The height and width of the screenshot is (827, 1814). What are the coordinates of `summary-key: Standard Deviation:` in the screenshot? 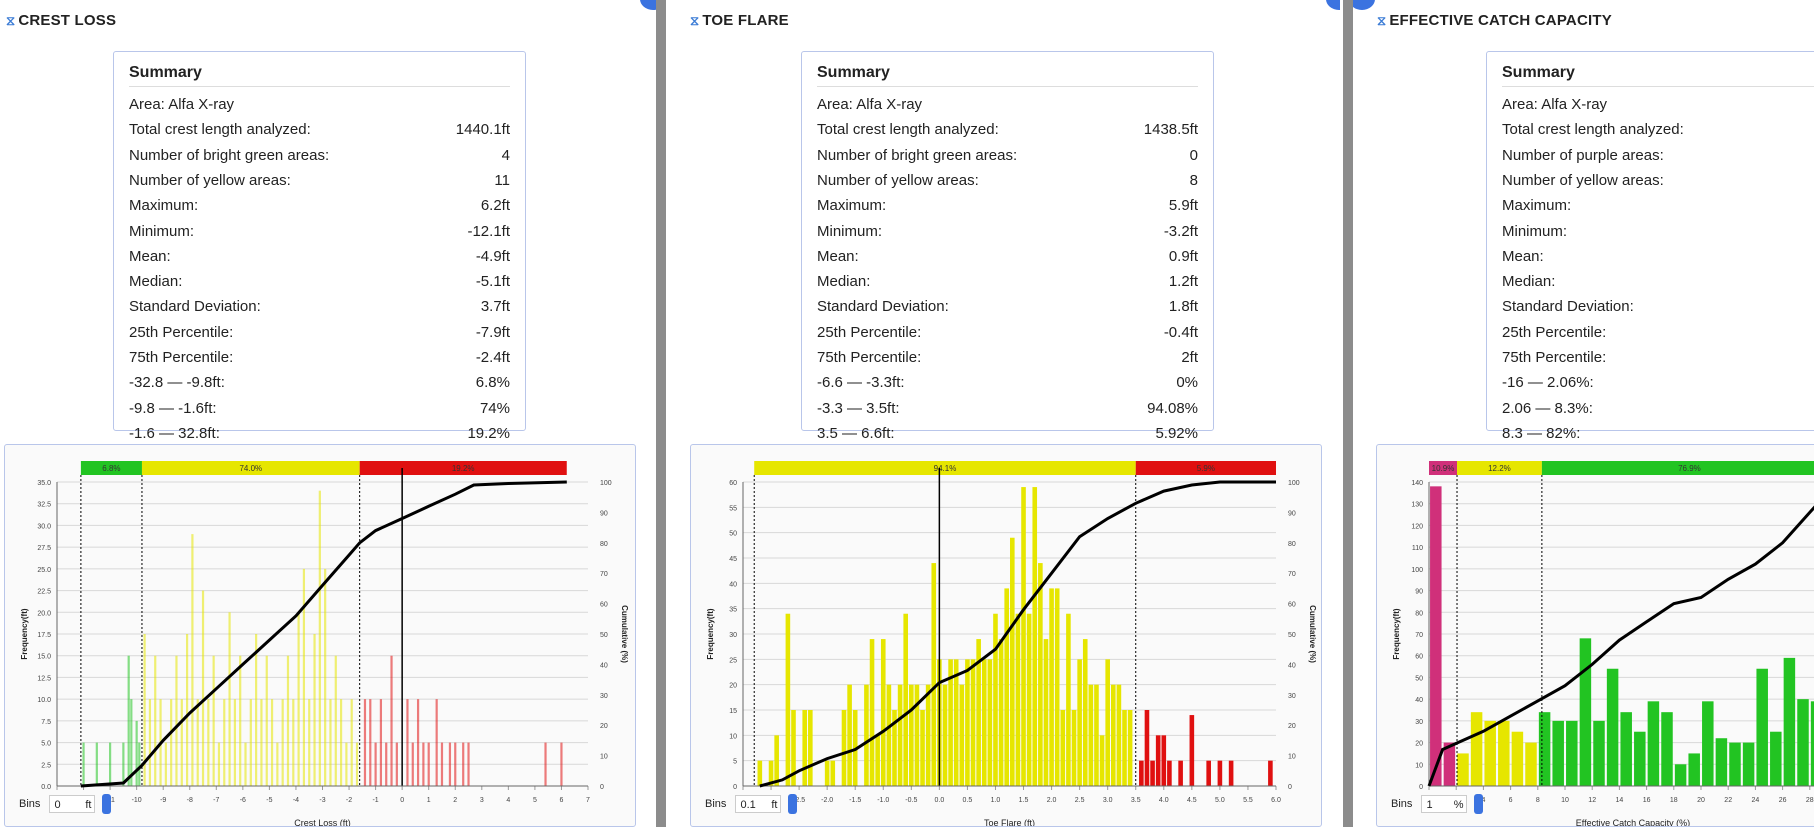 It's located at (195, 307).